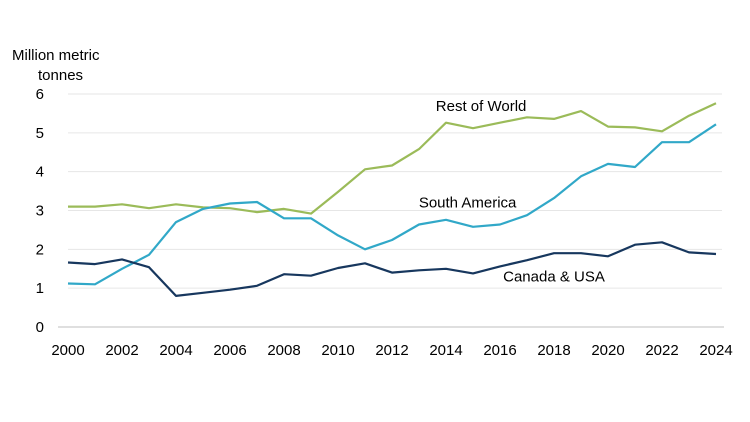 This screenshot has width=750, height=422. What do you see at coordinates (554, 277) in the screenshot?
I see `series-label-canada-usa: Canada & USA` at bounding box center [554, 277].